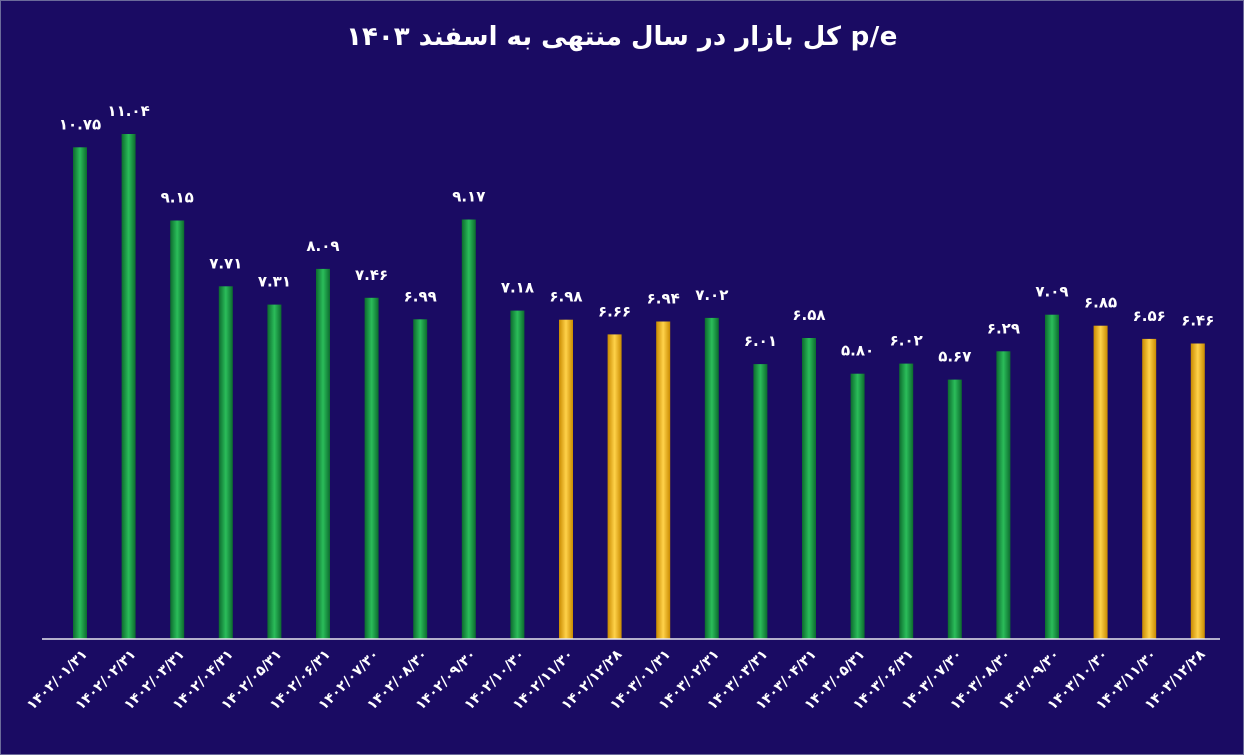 This screenshot has height=755, width=1244. What do you see at coordinates (857, 351) in the screenshot?
I see `data-label-17: ۵.۸۰` at bounding box center [857, 351].